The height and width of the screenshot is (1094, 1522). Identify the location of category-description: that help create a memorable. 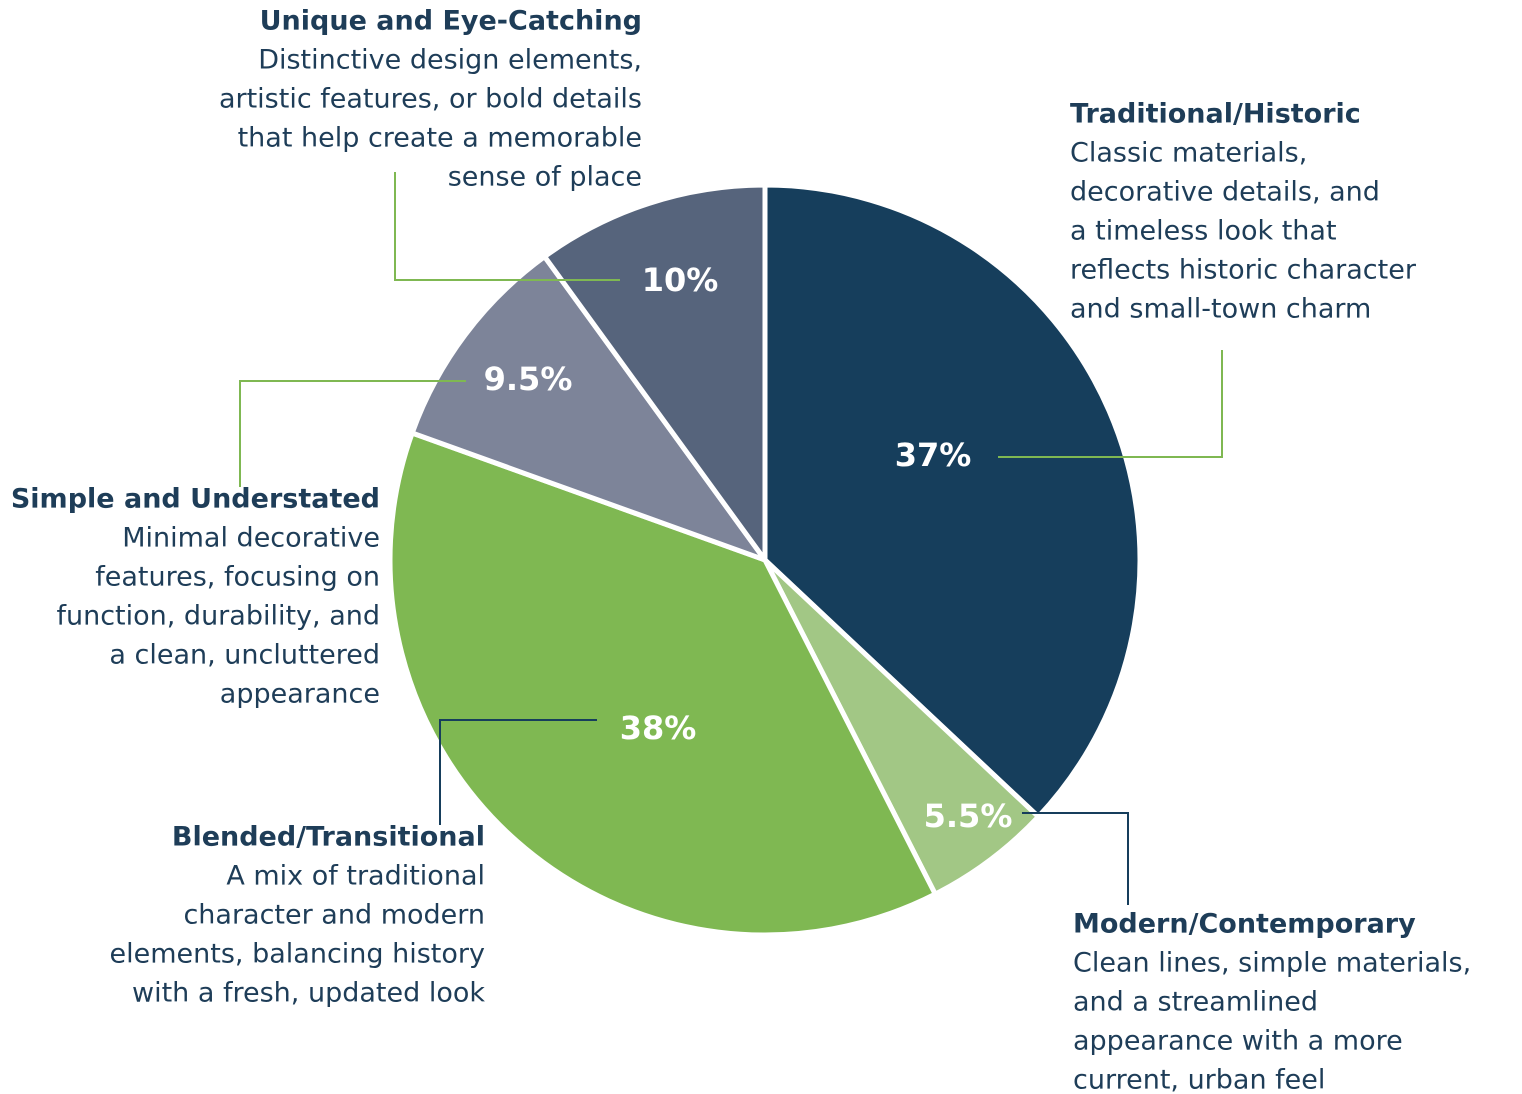
(440, 138).